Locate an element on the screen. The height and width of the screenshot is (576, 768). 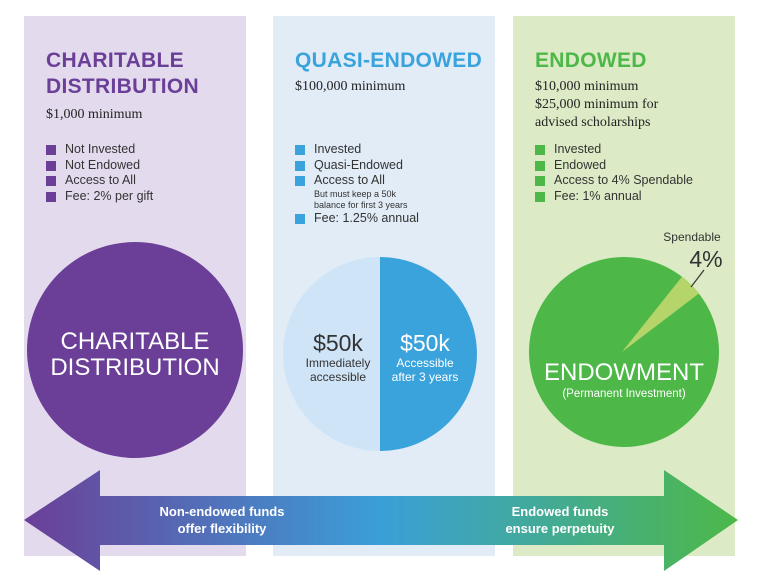
bullet-item: Not Endowed is located at coordinates (99, 166).